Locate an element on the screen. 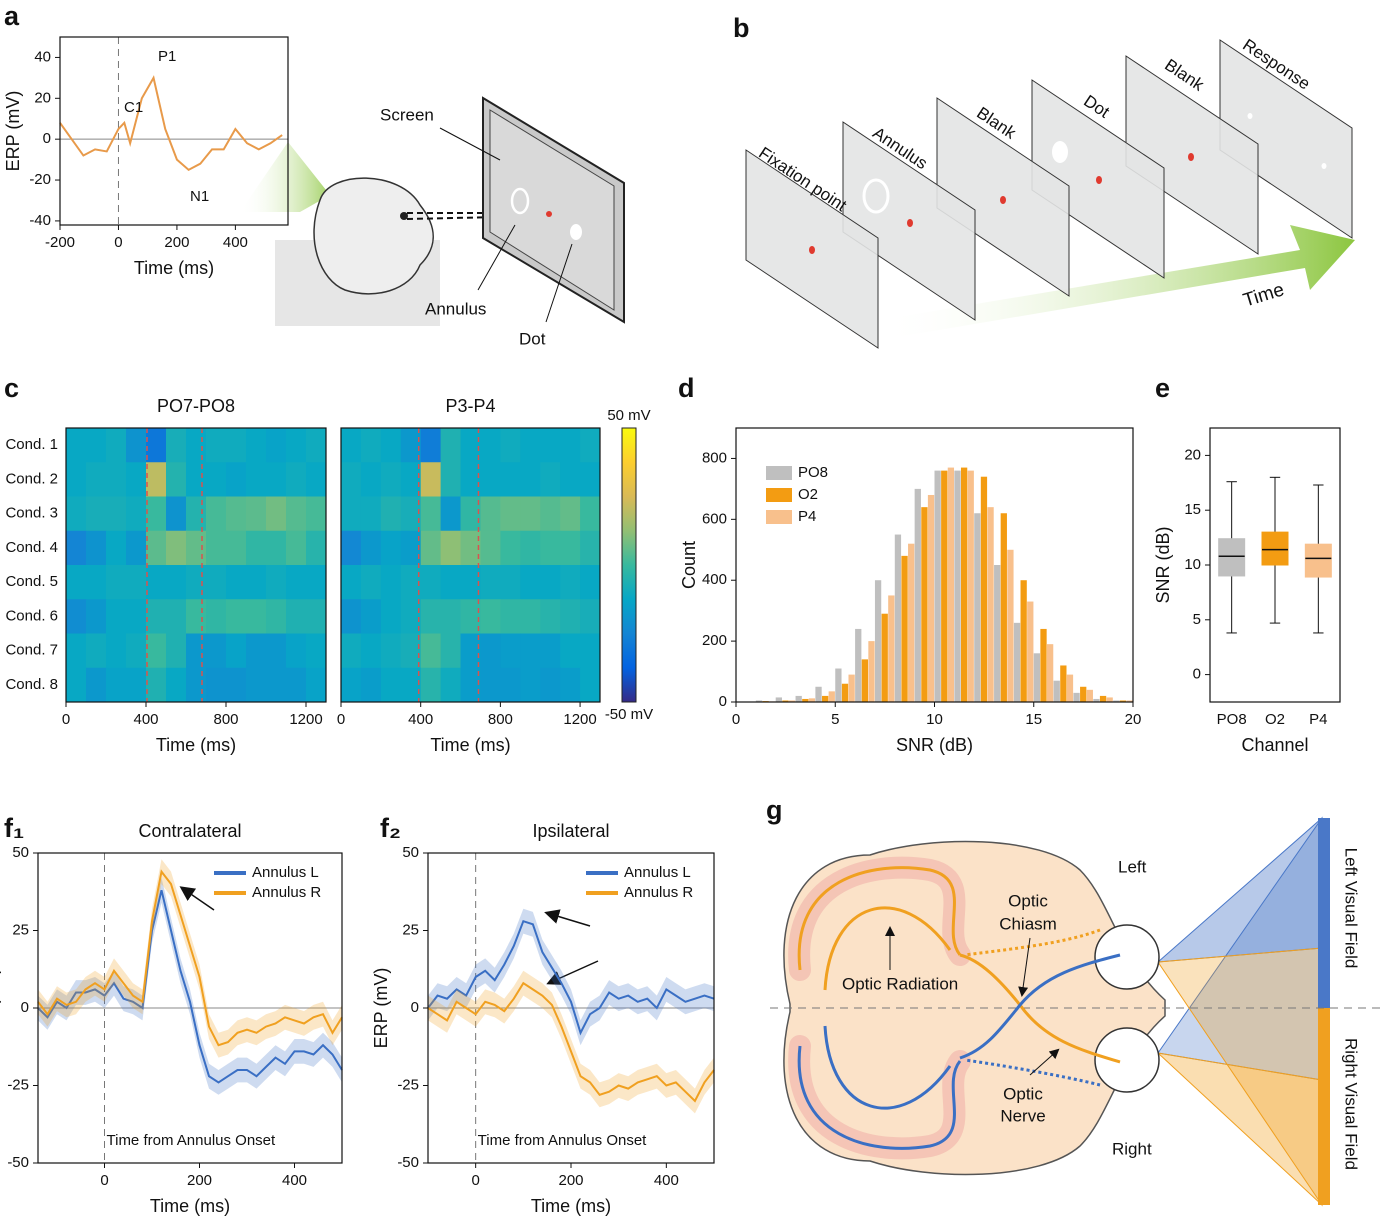 This screenshot has height=1221, width=1386. right-field-bar is located at coordinates (1324, 1106).